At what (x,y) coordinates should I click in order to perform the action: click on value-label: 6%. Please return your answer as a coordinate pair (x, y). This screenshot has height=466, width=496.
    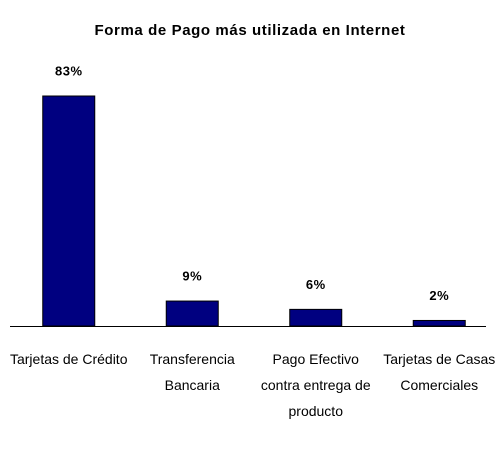
    Looking at the image, I should click on (316, 284).